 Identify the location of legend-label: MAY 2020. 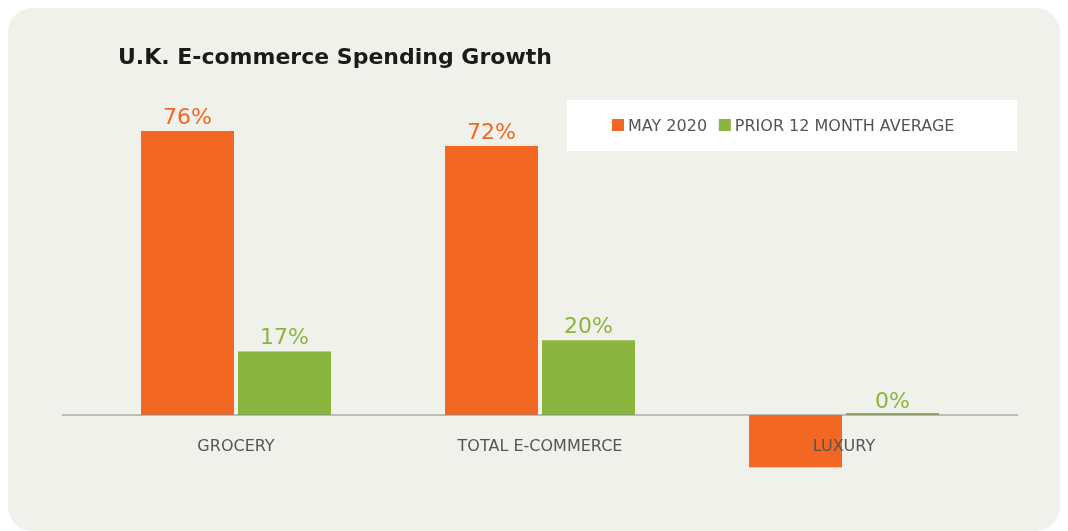
(668, 125).